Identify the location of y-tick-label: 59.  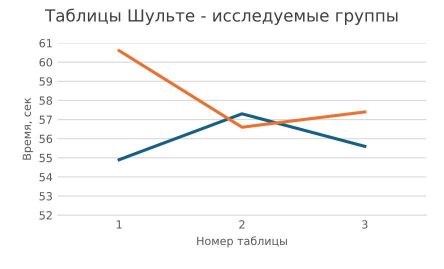
(46, 81).